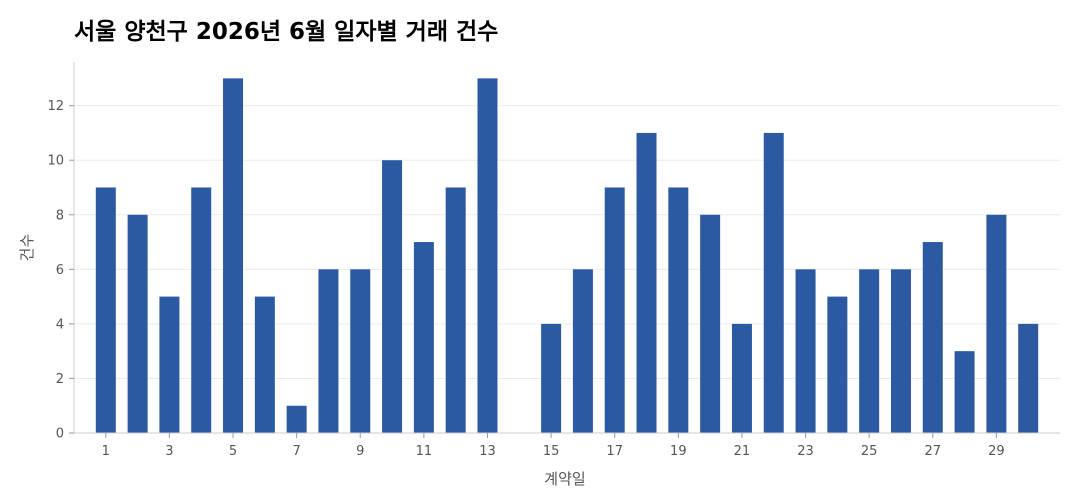  What do you see at coordinates (933, 451) in the screenshot?
I see `x-tick-label: 27` at bounding box center [933, 451].